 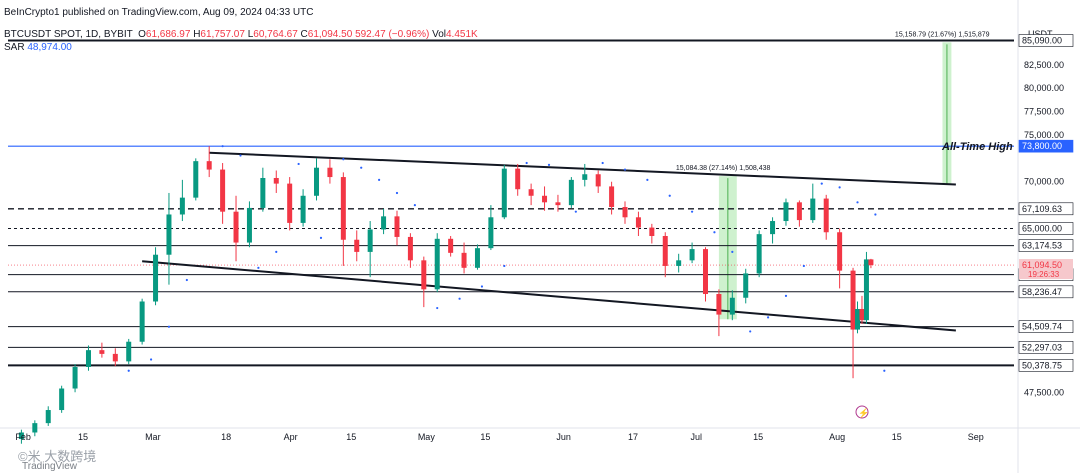 What do you see at coordinates (1044, 135) in the screenshot?
I see `price-tick-label: 75,000.00` at bounding box center [1044, 135].